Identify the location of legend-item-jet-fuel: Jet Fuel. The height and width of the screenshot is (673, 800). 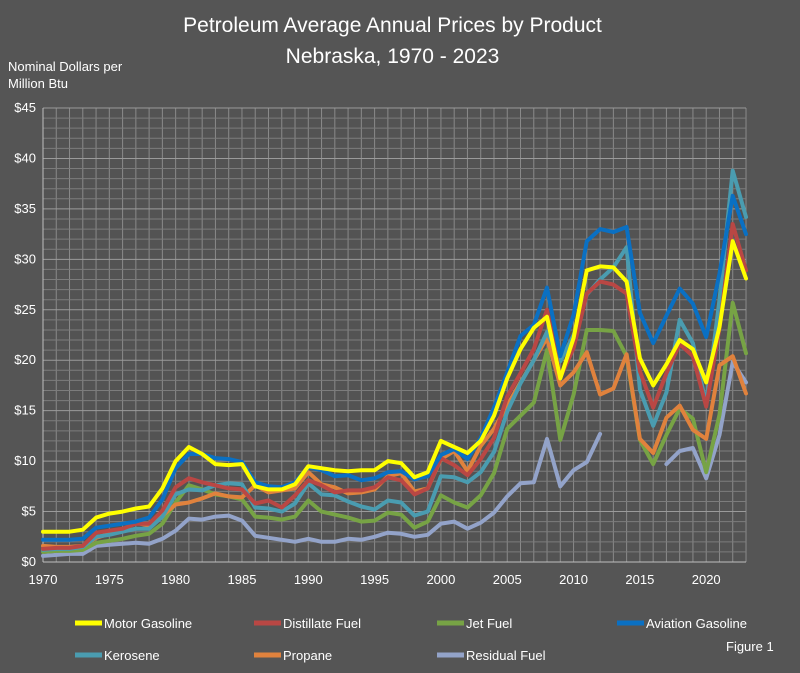
(474, 623).